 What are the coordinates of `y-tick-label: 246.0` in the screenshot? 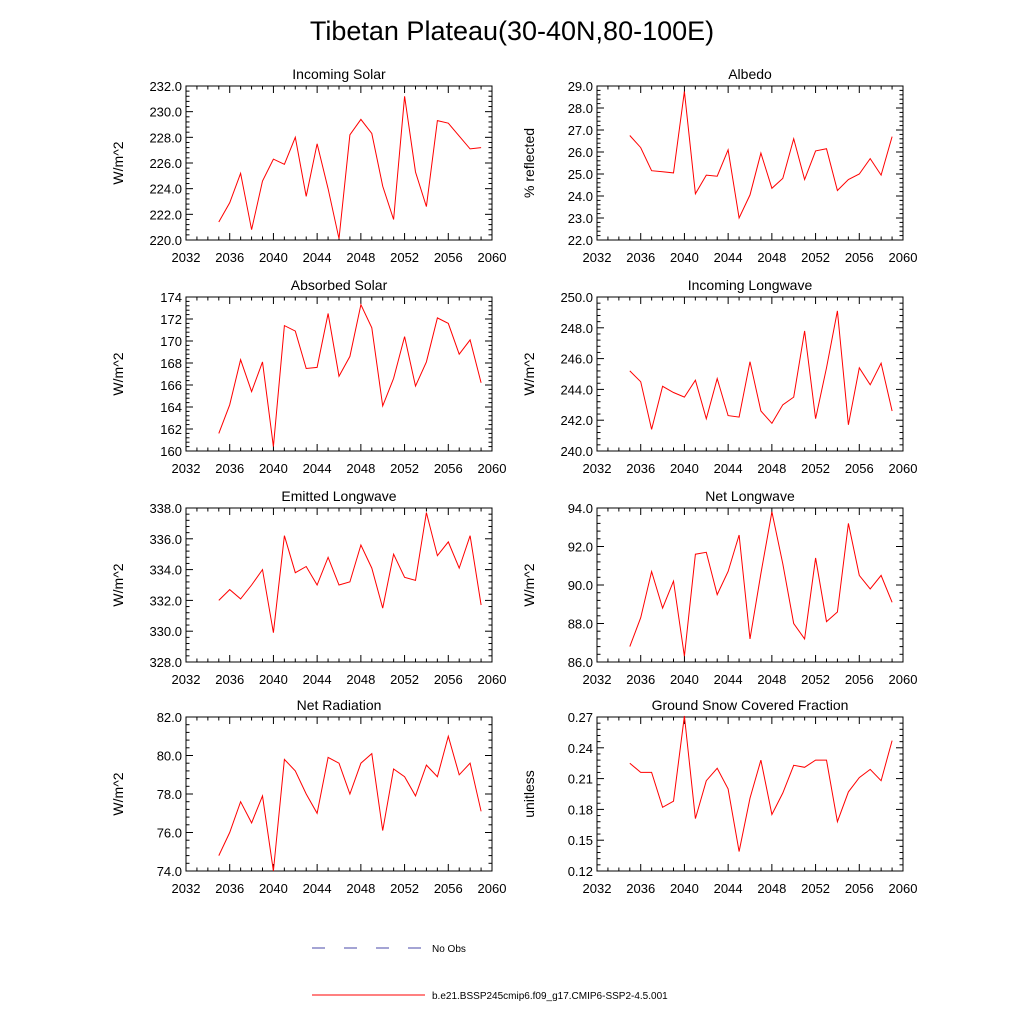 It's located at (576, 359).